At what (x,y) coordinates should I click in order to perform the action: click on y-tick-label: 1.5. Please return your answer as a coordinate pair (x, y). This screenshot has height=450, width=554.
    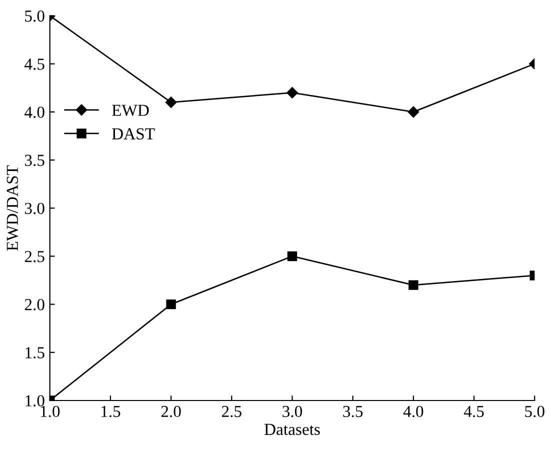
    Looking at the image, I should click on (35, 352).